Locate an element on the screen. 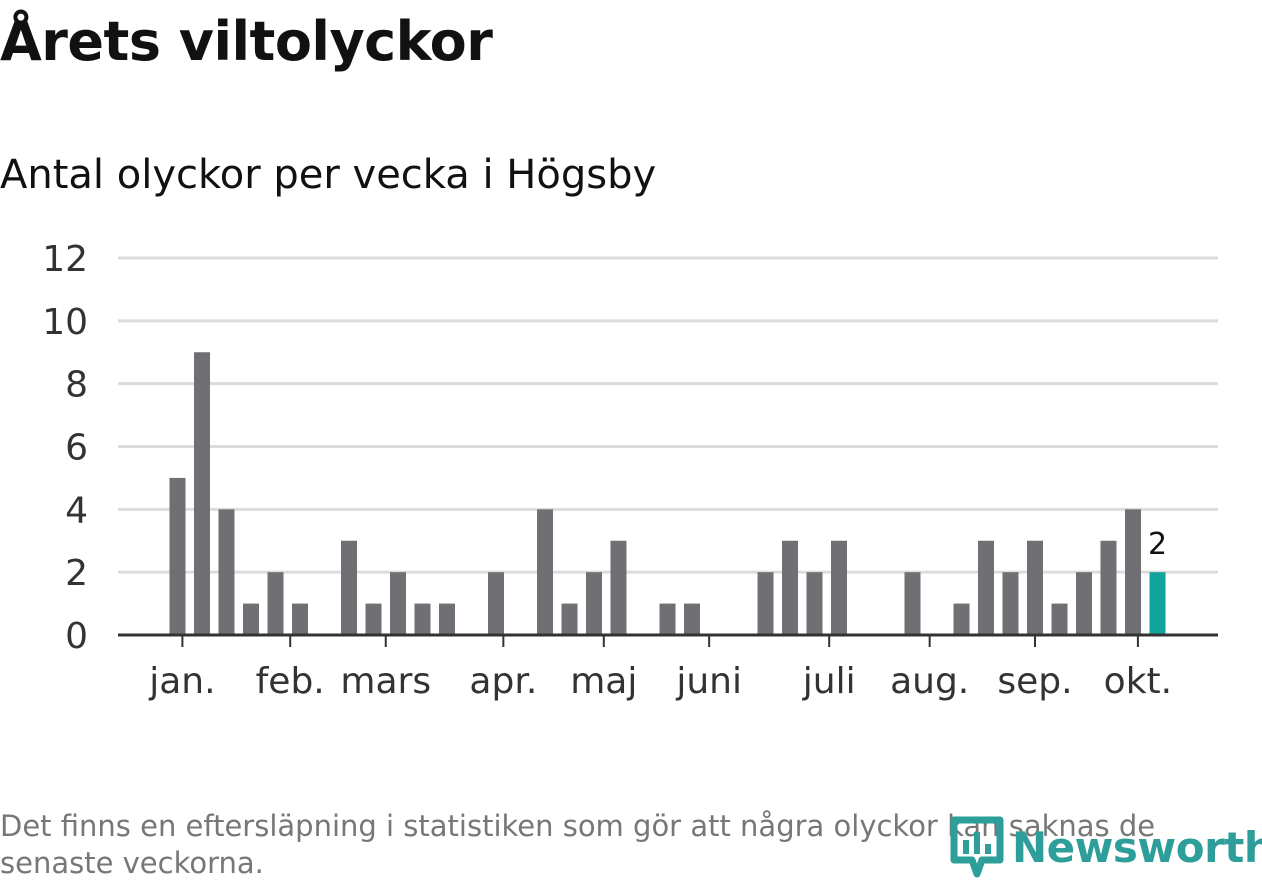  bar-highlight is located at coordinates (1157, 603).